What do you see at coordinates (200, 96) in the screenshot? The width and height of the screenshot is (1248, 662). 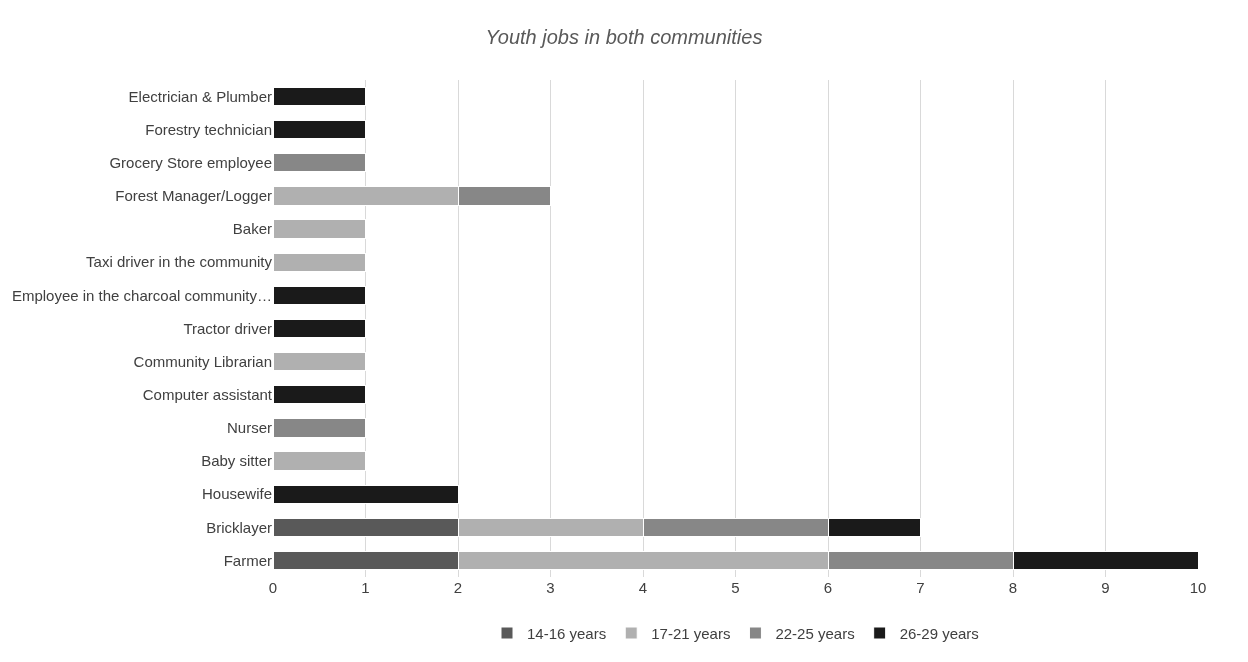 I see `y-tick-label: Electrician & Plumber` at bounding box center [200, 96].